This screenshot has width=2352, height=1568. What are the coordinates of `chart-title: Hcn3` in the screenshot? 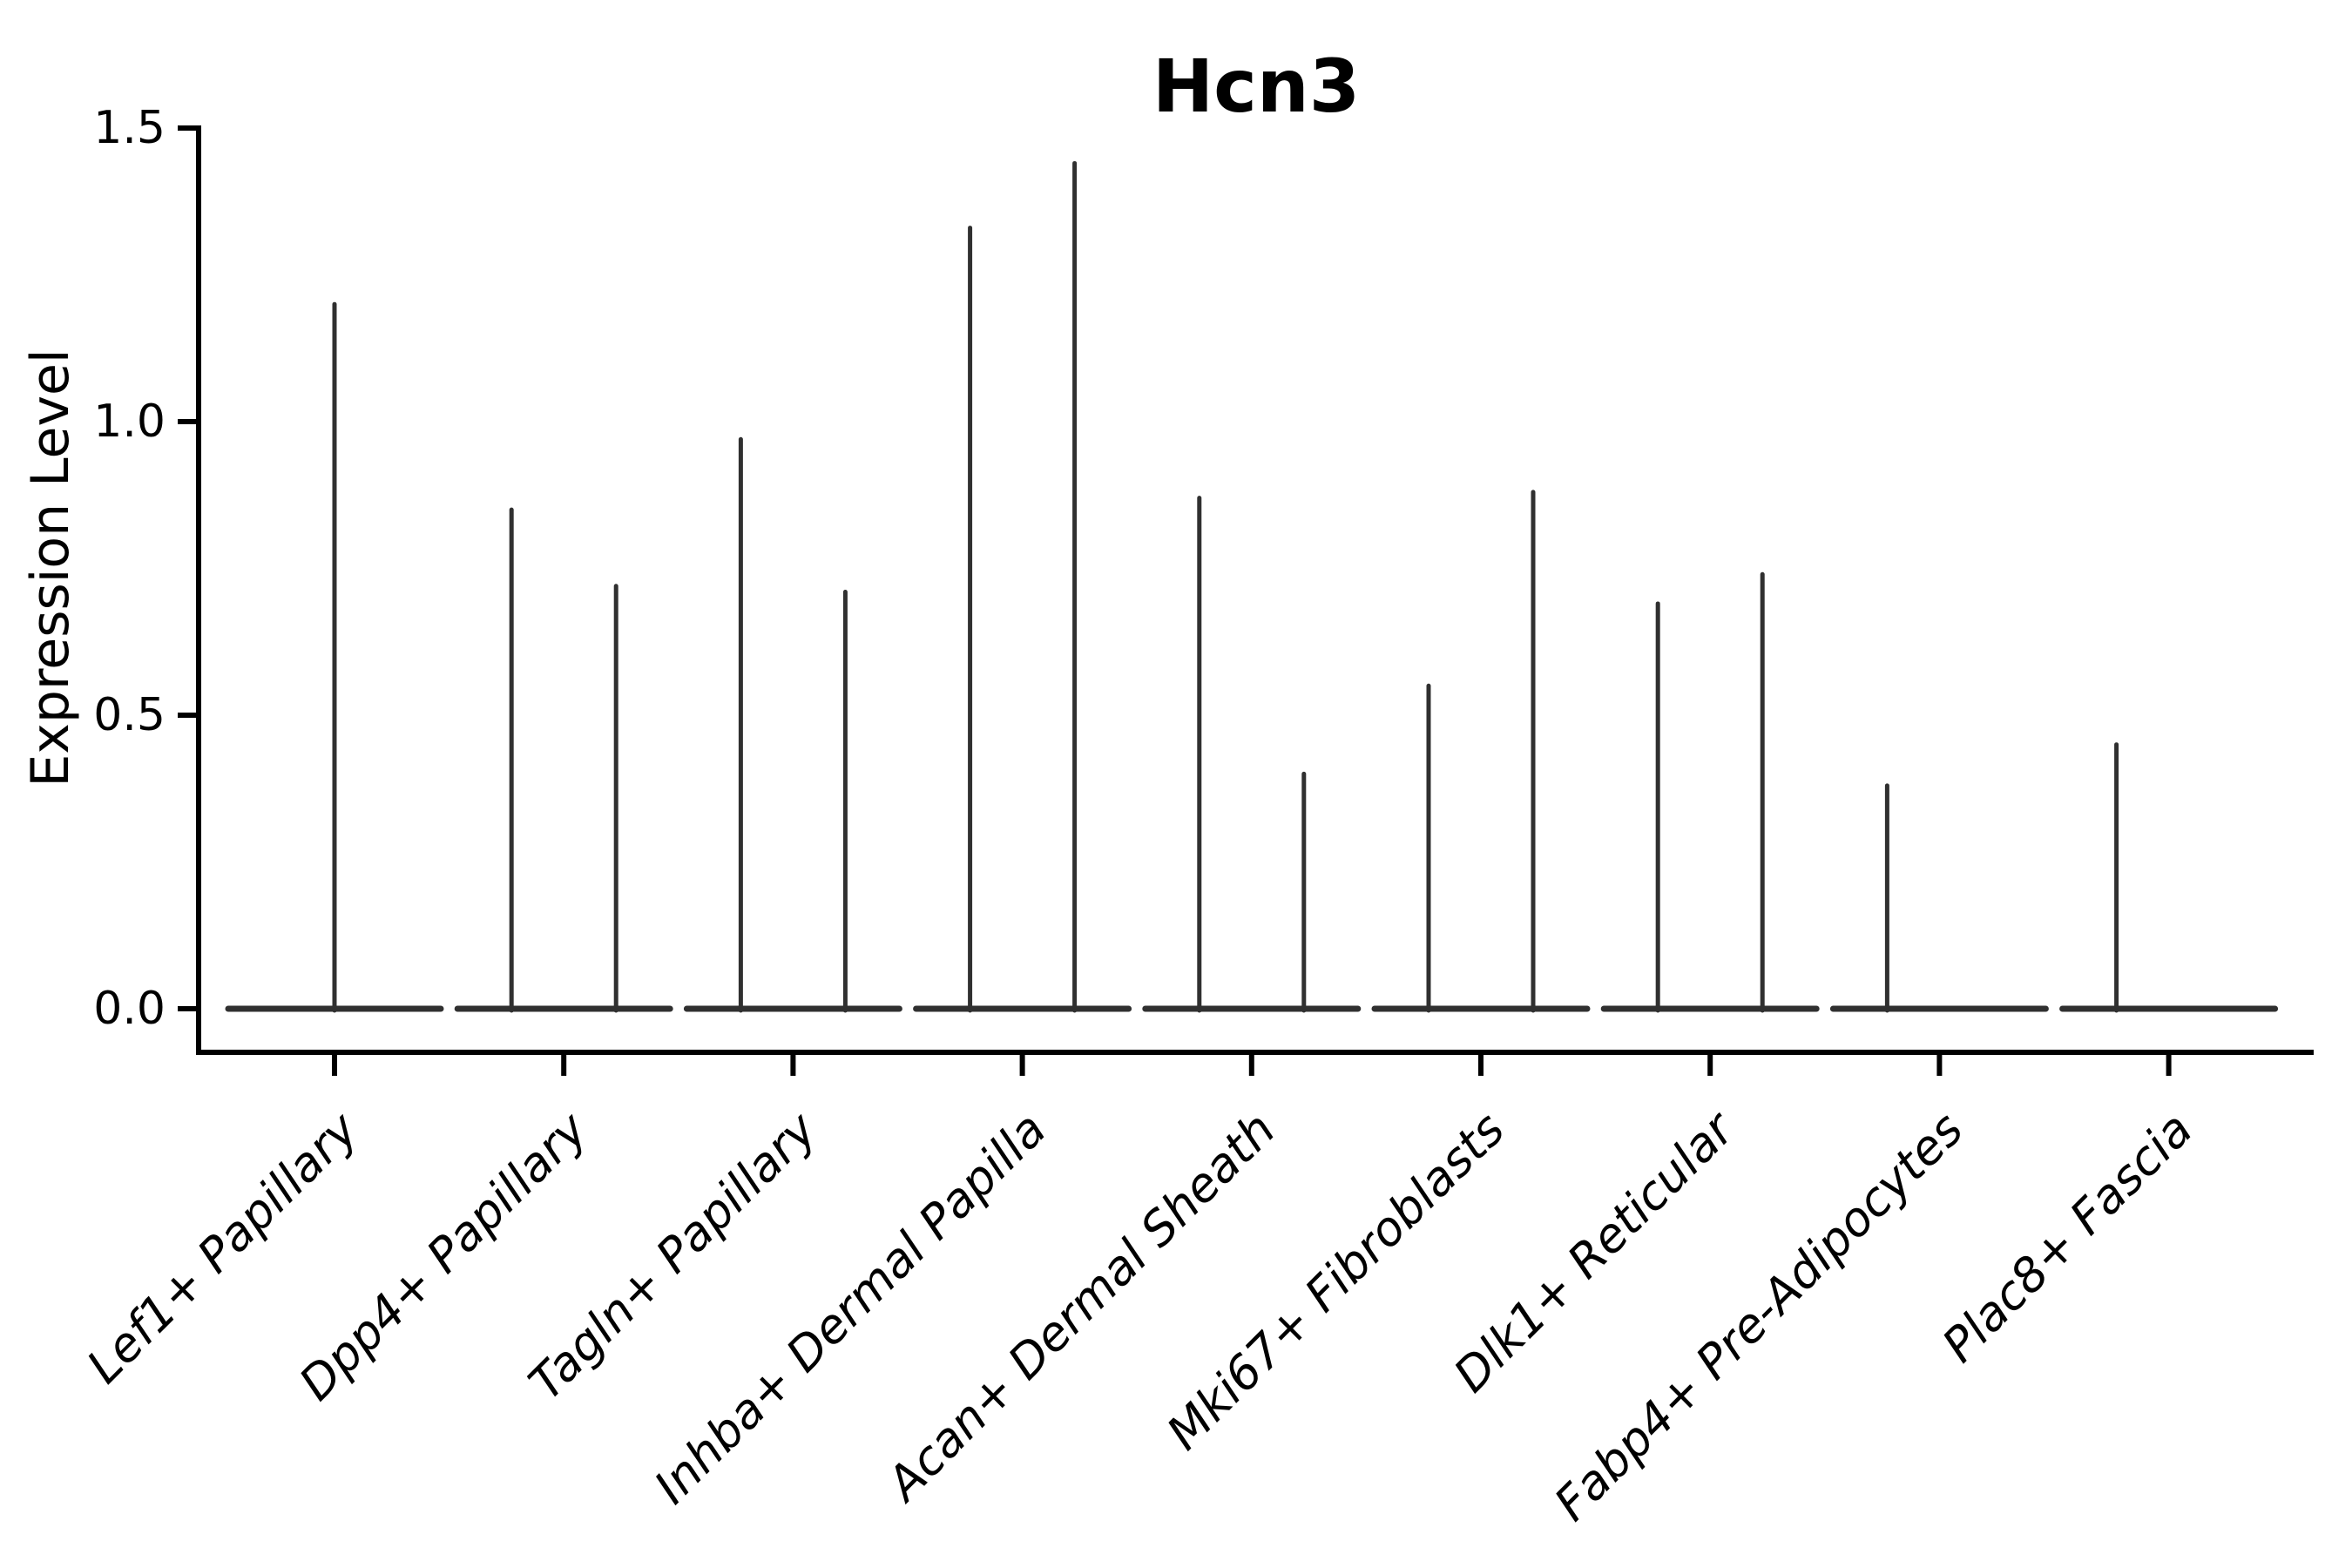 It's located at (1256, 86).